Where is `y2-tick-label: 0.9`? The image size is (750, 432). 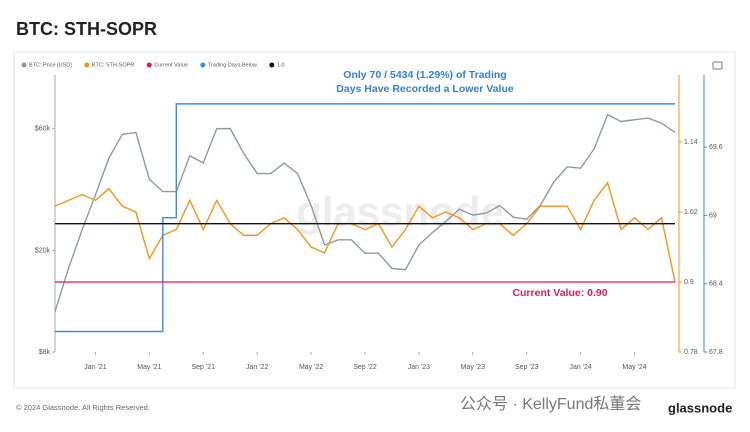 y2-tick-label: 0.9 is located at coordinates (689, 282).